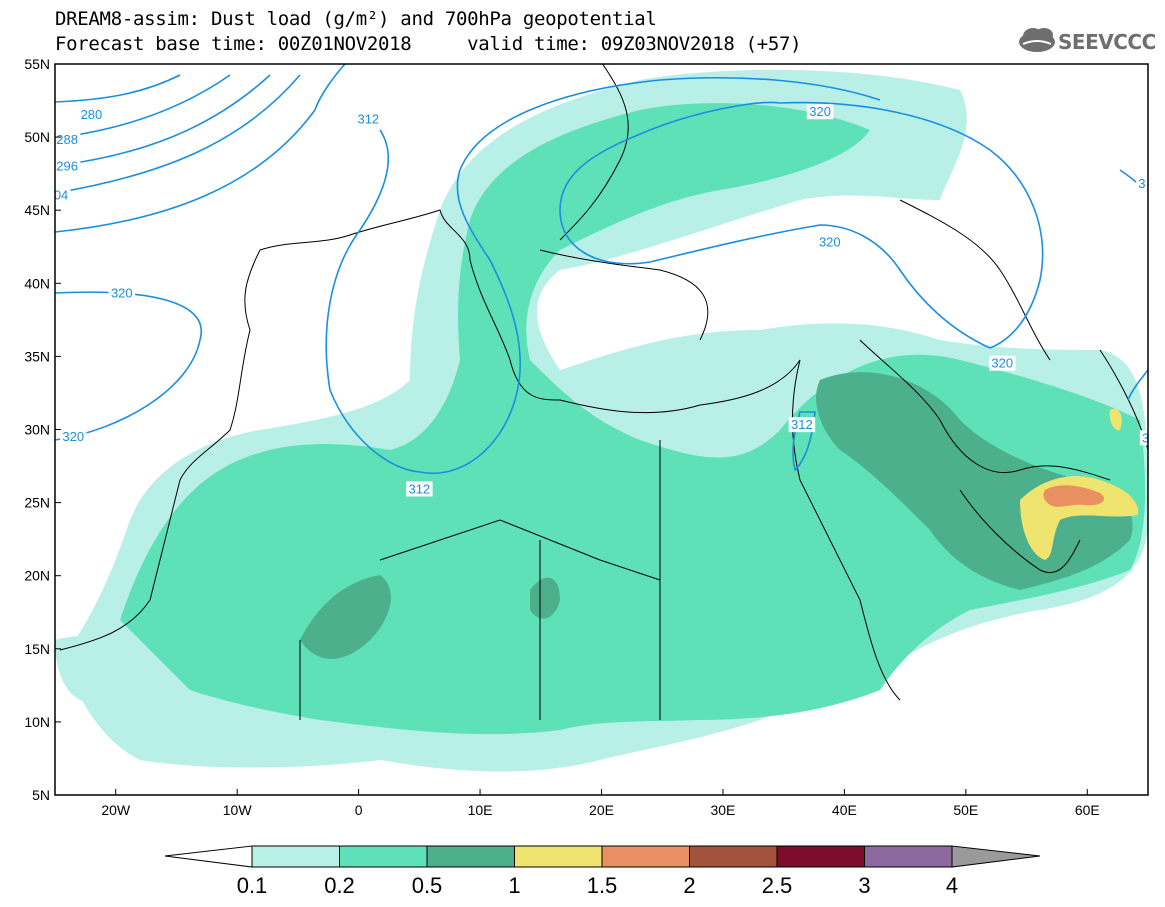 The image size is (1165, 907). Describe the element at coordinates (37, 210) in the screenshot. I see `lat-label: 45N` at that location.